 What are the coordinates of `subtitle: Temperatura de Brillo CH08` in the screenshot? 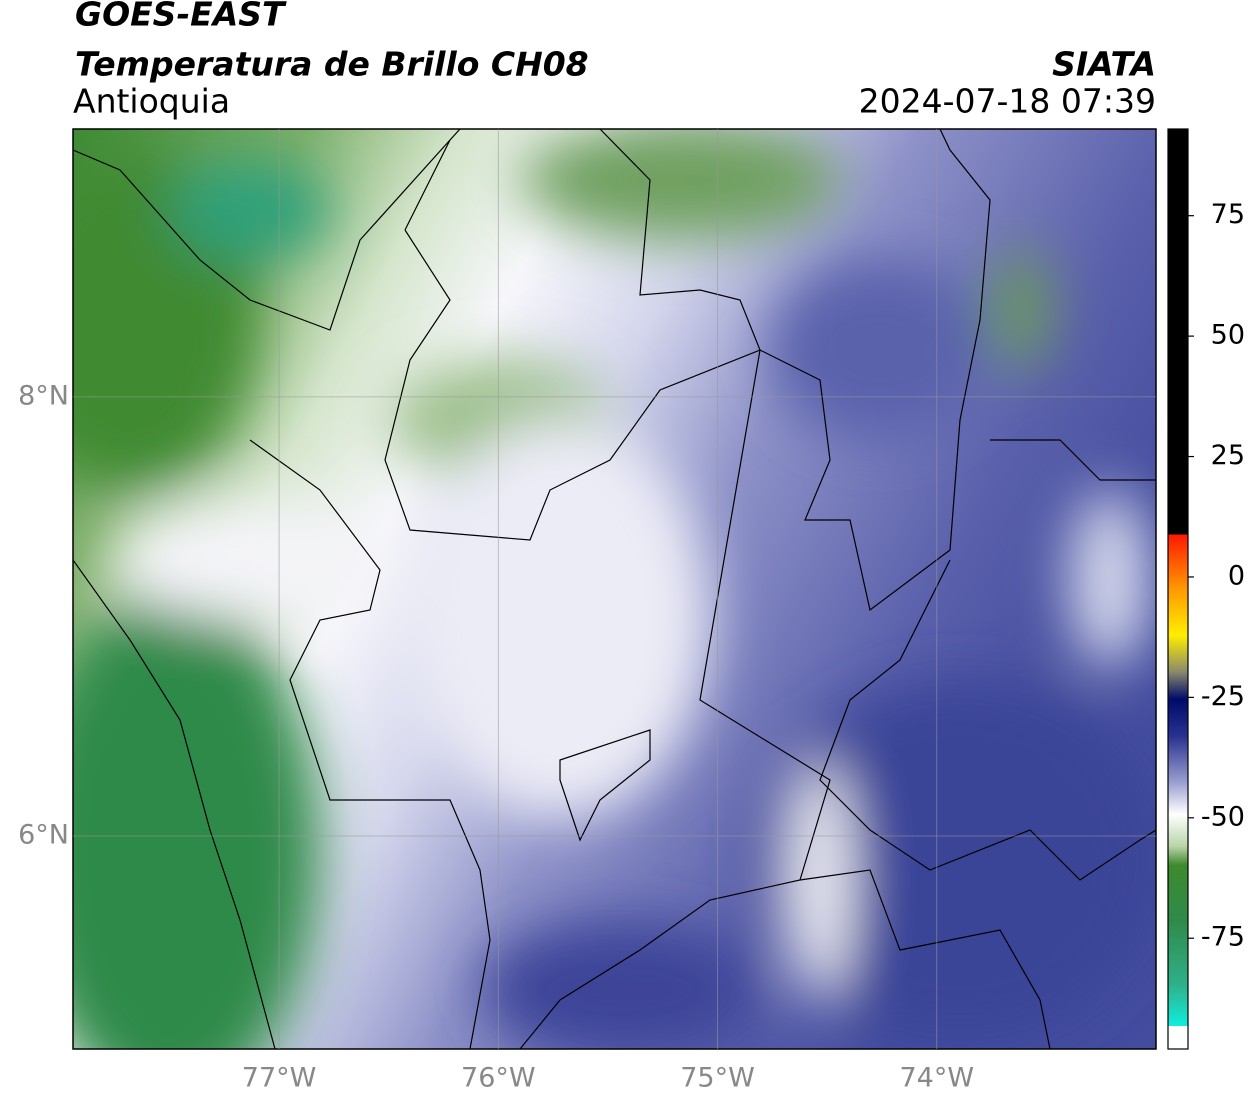 It's located at (332, 64).